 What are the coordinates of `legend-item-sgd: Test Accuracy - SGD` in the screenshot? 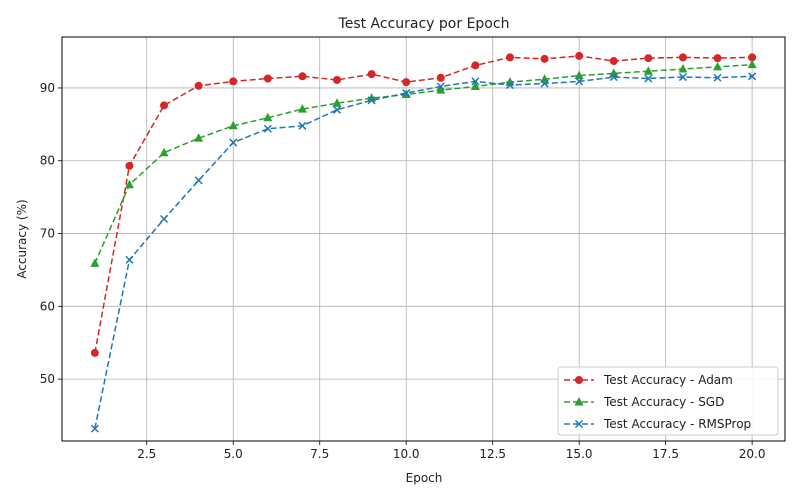 It's located at (644, 402).